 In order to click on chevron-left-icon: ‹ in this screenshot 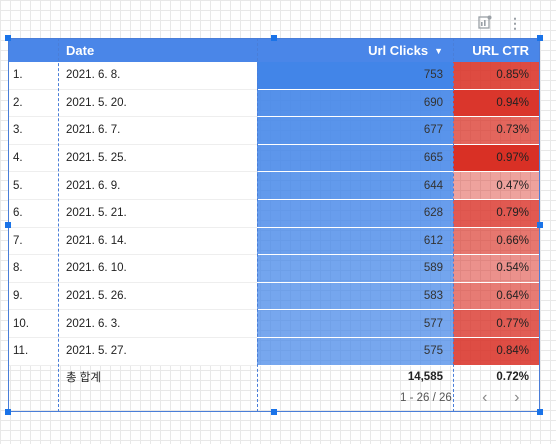, I will do `click(485, 397)`.